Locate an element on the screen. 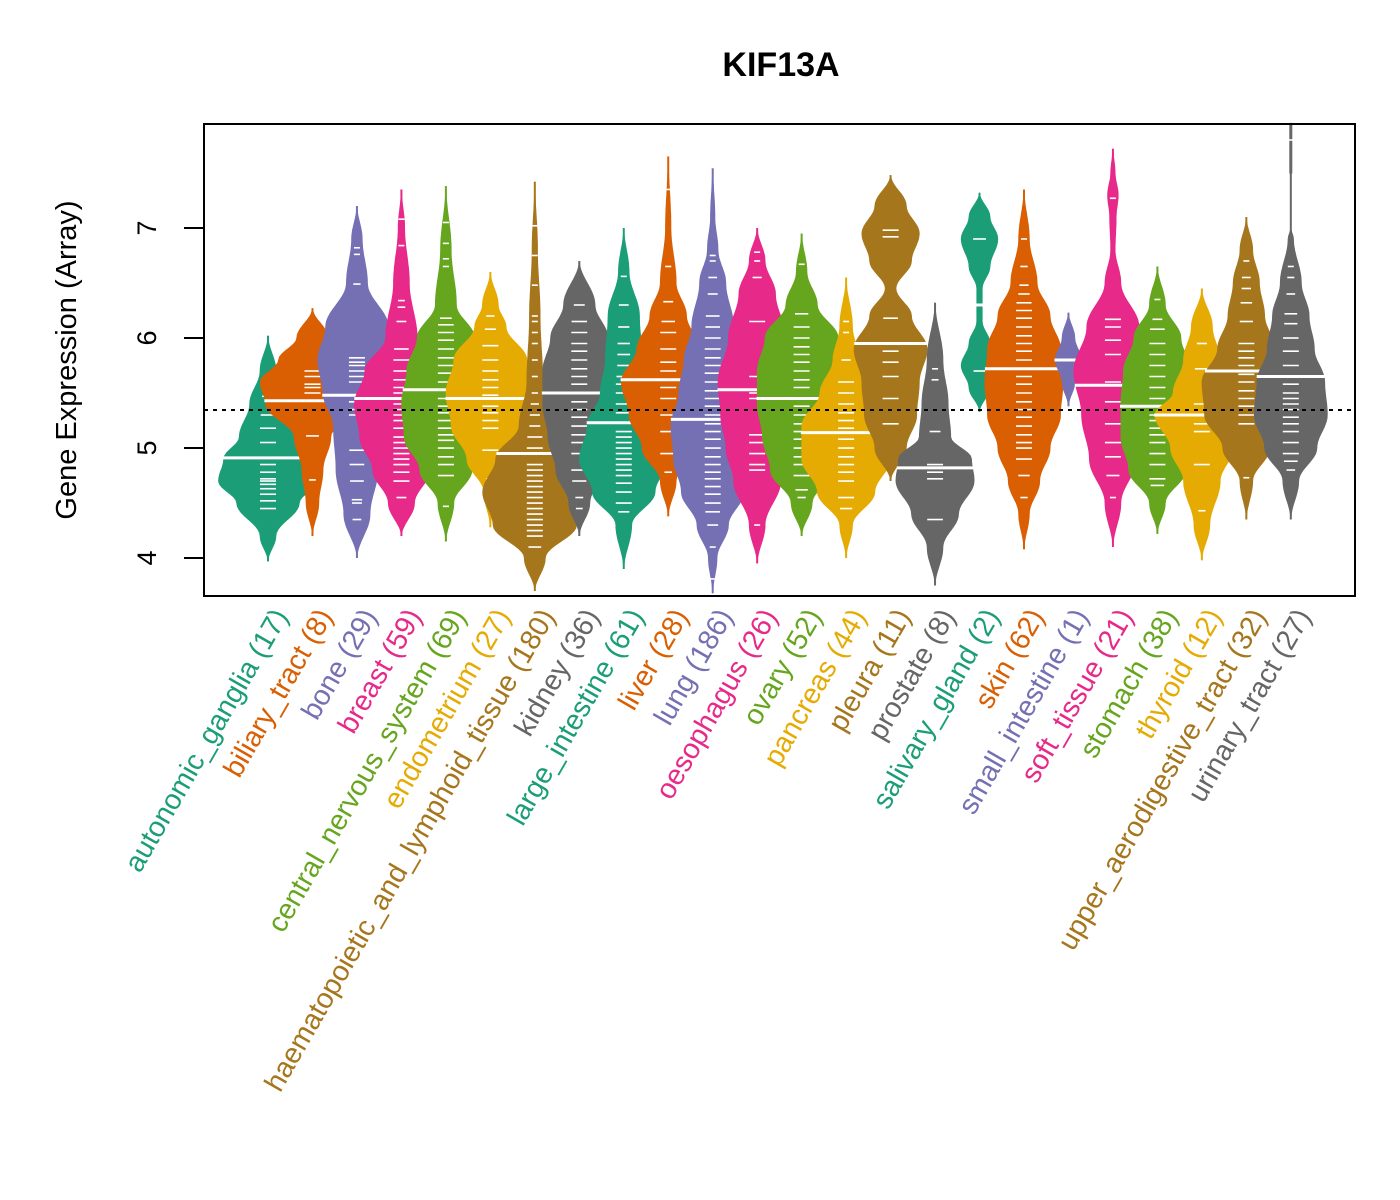 The width and height of the screenshot is (1400, 1200). y-tick-label: 6 is located at coordinates (147, 337).